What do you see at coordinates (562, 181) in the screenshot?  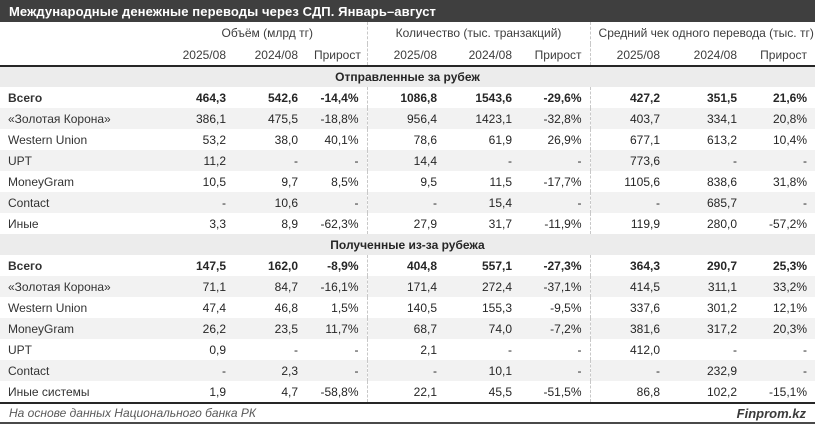 I see `cell: -17,7%` at bounding box center [562, 181].